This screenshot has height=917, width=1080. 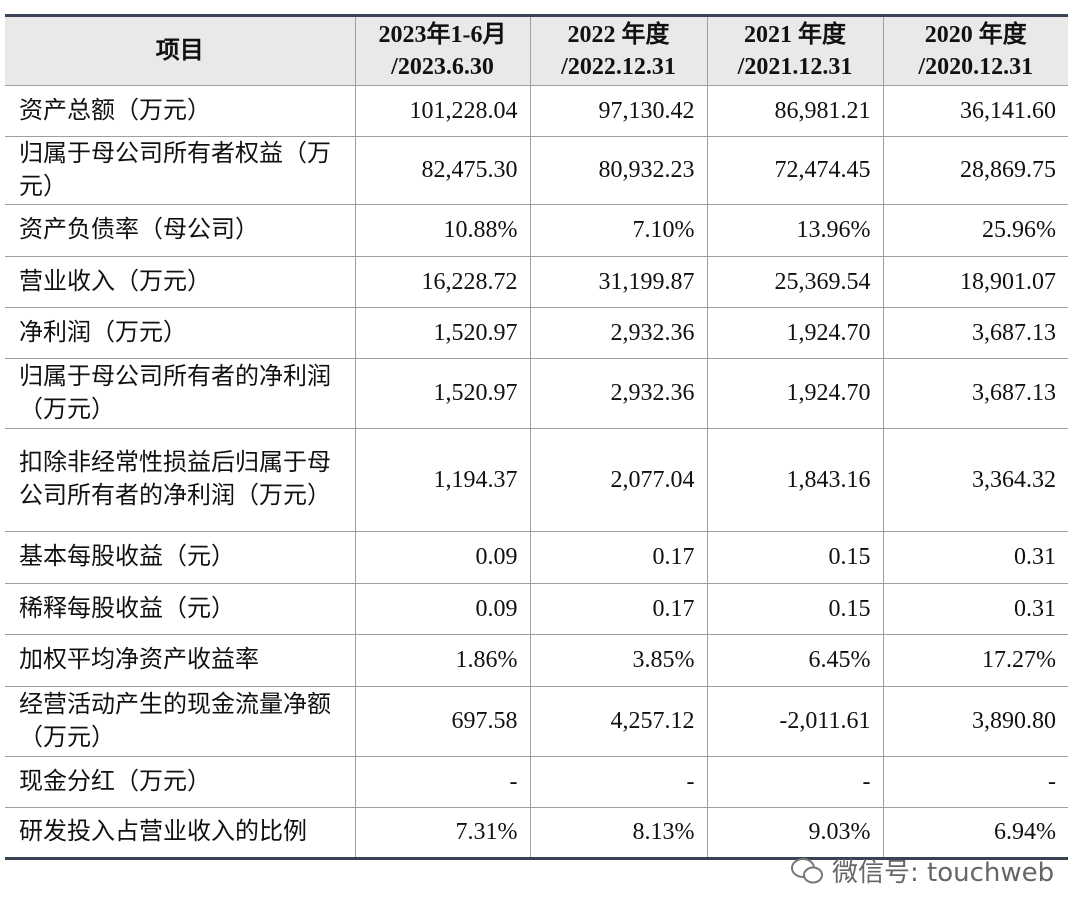 I want to click on value-cell: 1,843.16, so click(x=795, y=480).